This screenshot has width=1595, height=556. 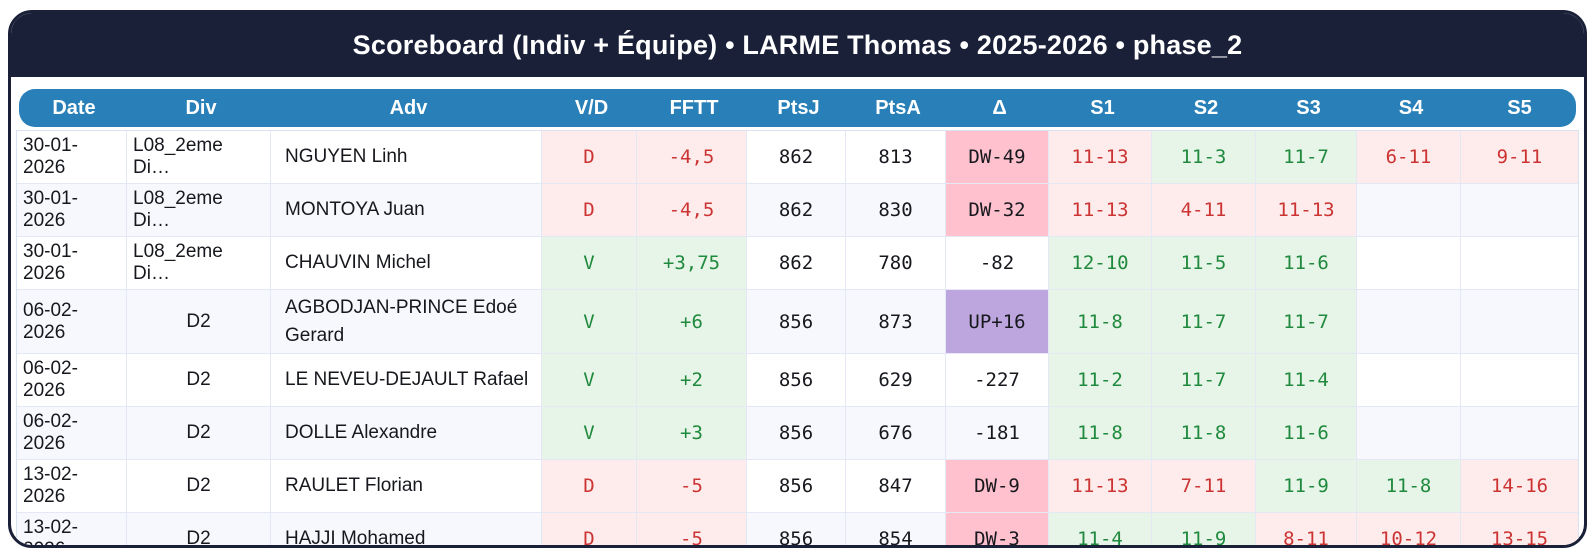 I want to click on delta-cell: DW-32, so click(x=997, y=210).